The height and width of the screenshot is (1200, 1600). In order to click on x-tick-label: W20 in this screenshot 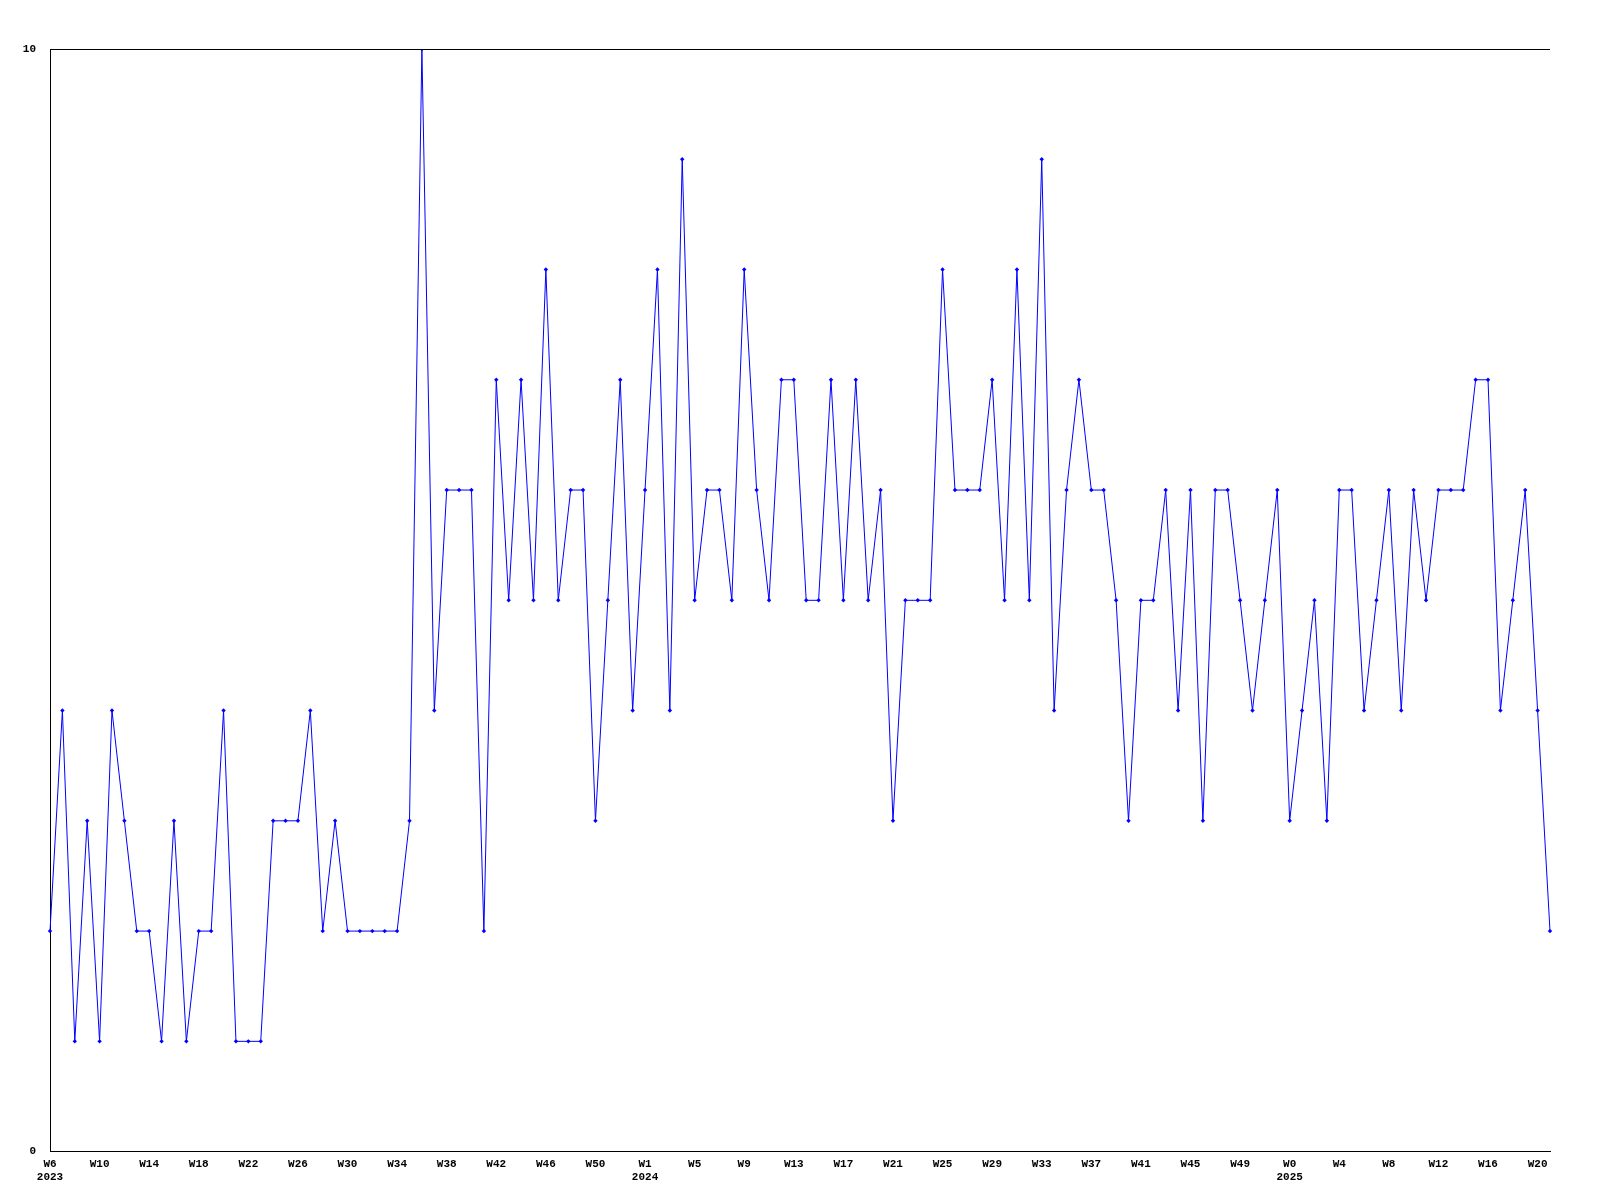, I will do `click(1537, 1163)`.